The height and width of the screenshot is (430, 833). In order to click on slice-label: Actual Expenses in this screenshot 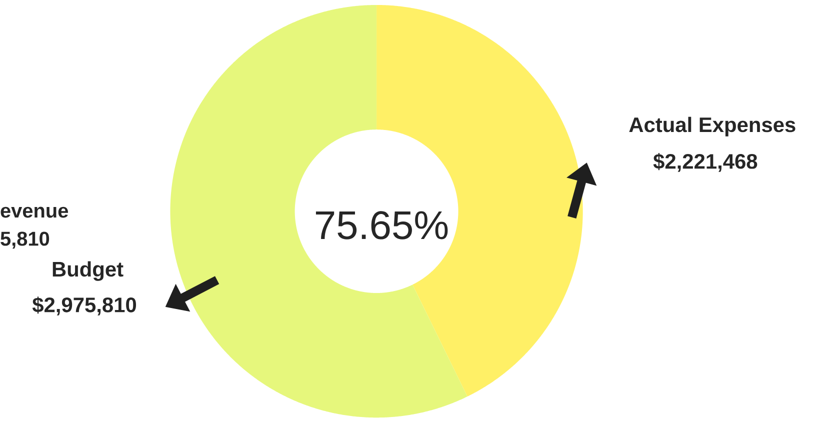, I will do `click(712, 127)`.